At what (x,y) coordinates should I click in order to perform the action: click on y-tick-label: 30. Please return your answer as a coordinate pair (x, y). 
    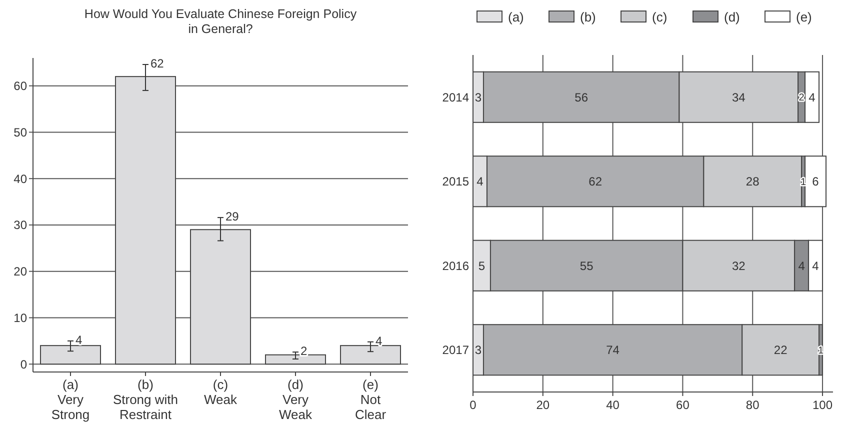
    Looking at the image, I should click on (21, 225).